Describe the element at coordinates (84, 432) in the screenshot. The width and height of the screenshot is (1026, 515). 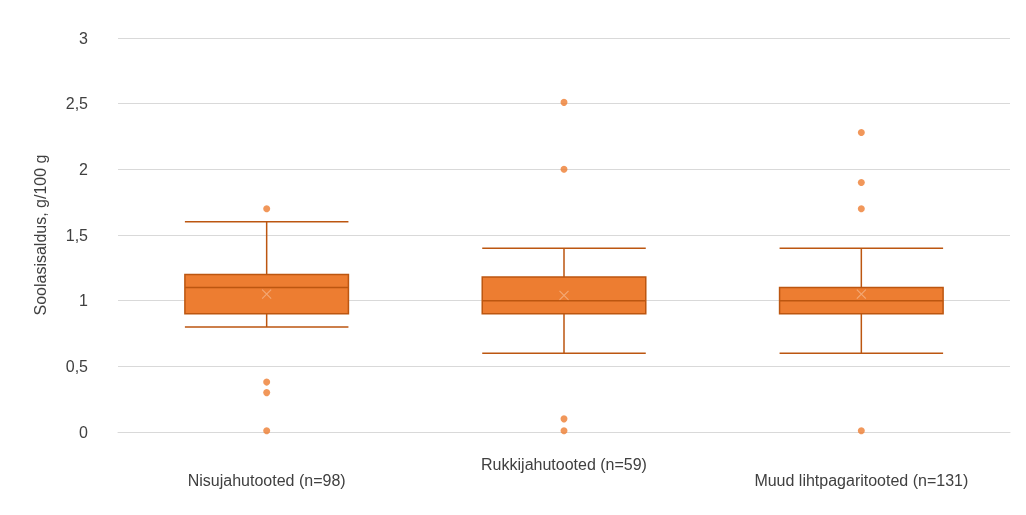
I see `y-tick-label: 0` at that location.